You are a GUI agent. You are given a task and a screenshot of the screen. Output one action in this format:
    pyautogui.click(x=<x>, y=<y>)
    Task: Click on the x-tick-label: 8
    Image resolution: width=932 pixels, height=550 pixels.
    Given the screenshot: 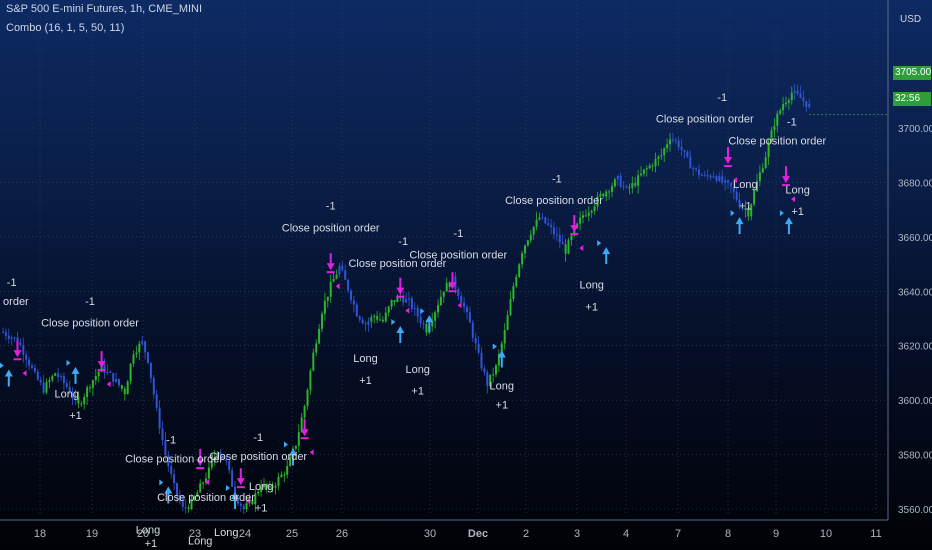 What is the action you would take?
    pyautogui.click(x=728, y=534)
    